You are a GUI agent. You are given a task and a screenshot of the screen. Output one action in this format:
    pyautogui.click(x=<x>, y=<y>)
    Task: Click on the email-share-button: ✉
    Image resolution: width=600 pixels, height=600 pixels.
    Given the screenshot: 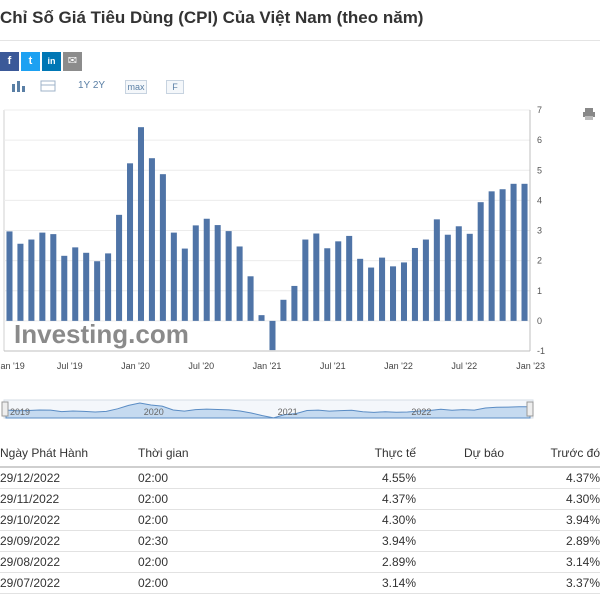 What is the action you would take?
    pyautogui.click(x=72, y=61)
    